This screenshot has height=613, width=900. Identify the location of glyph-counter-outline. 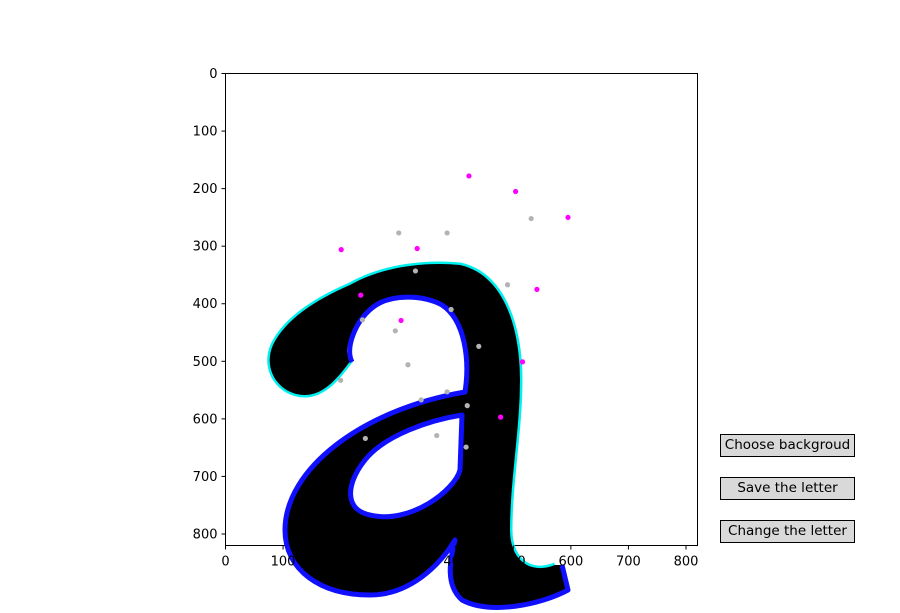
(406, 466).